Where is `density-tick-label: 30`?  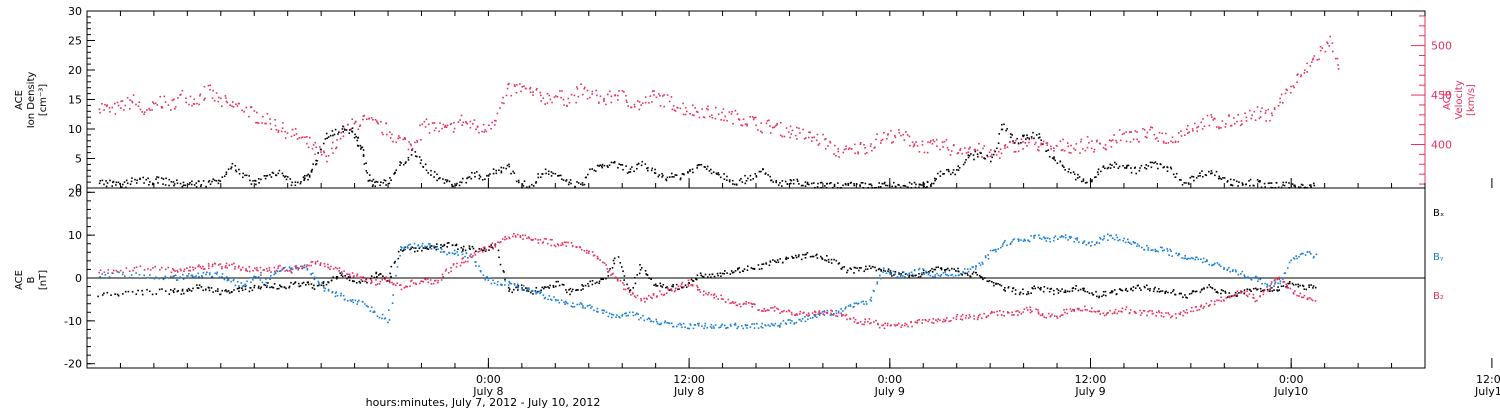 density-tick-label: 30 is located at coordinates (75, 11).